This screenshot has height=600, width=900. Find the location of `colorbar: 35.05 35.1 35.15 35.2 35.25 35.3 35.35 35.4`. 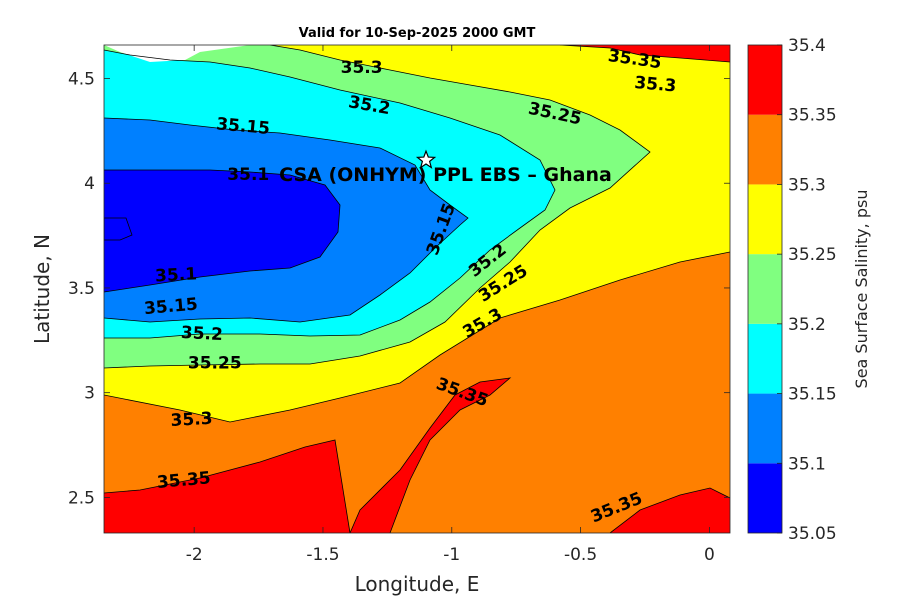

colorbar: 35.05 35.1 35.15 35.2 35.25 35.3 35.35 35.4 is located at coordinates (792, 290).